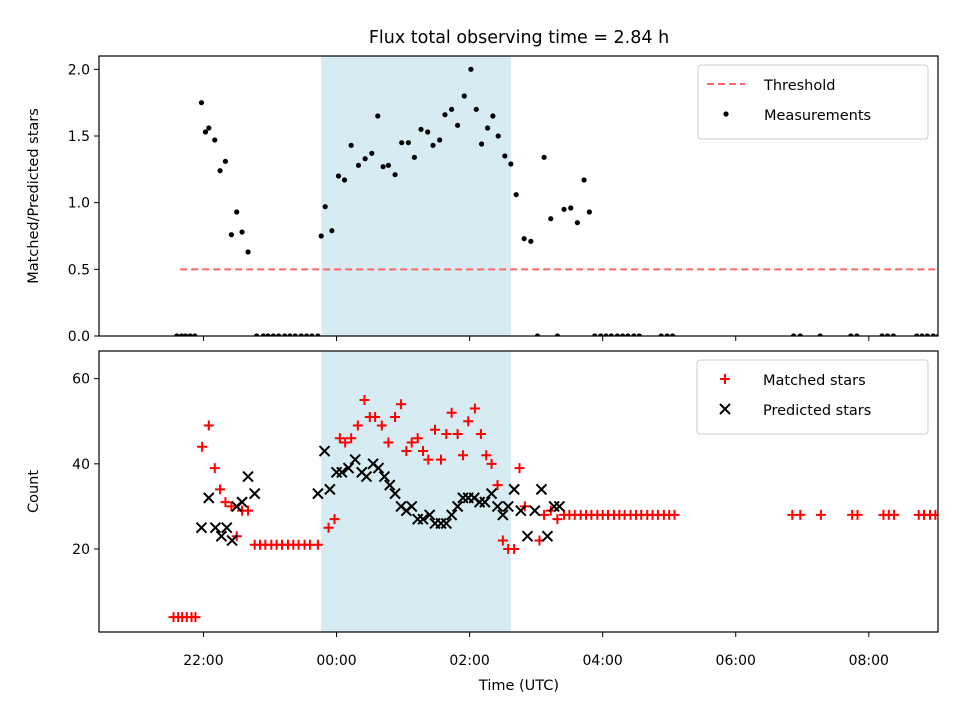  I want to click on x-tick-label: 22:00, so click(203, 661).